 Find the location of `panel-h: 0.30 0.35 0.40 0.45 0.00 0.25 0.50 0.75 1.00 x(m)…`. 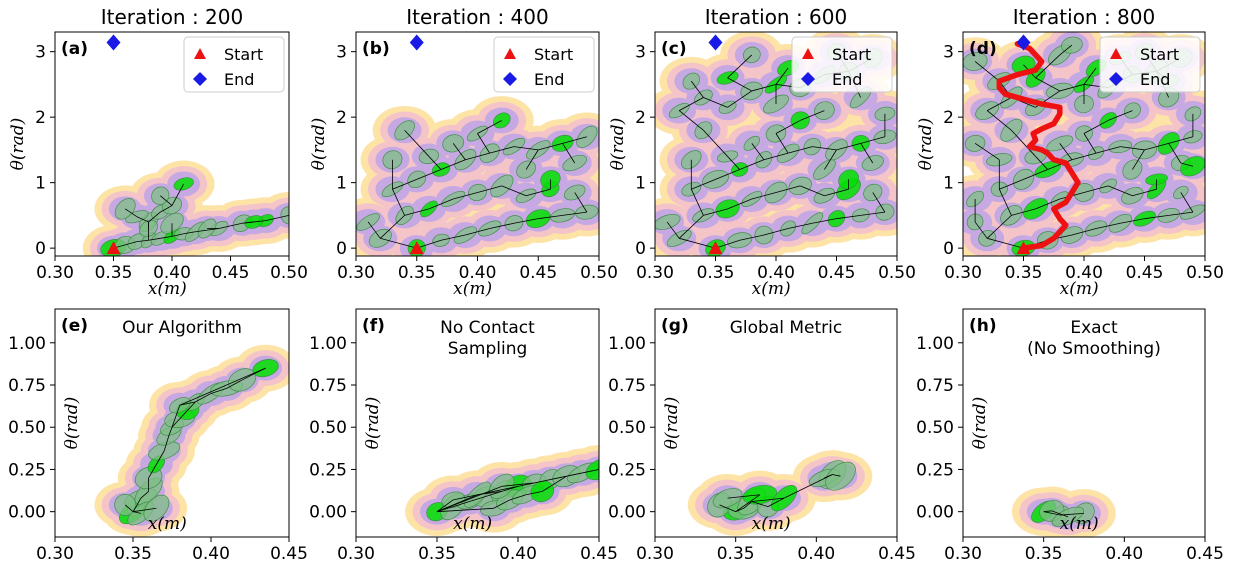

panel-h: 0.30 0.35 0.40 0.45 0.00 0.25 0.50 0.75 1.00 x(m)… is located at coordinates (1070, 436).